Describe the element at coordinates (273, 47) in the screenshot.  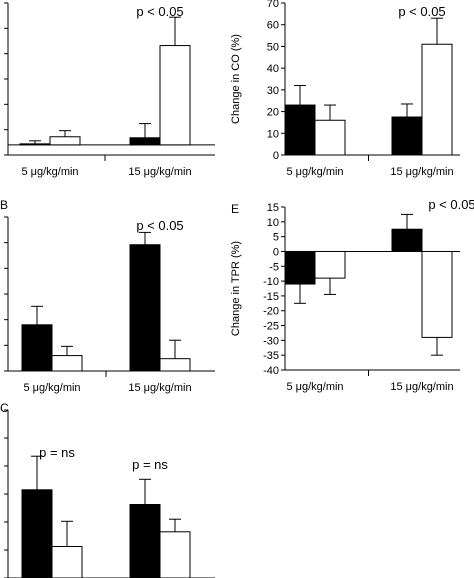
I see `y-tick-label: 50` at that location.